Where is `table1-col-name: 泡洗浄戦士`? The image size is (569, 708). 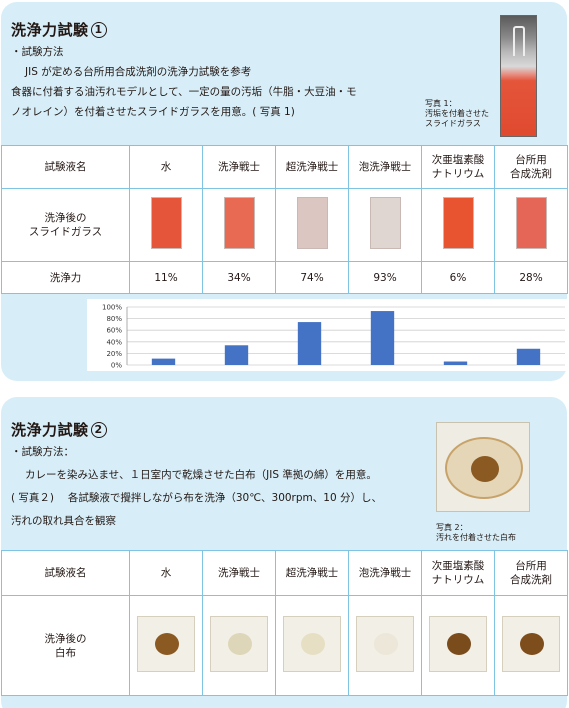
table1-col-name: 泡洗浄戦士 is located at coordinates (385, 167).